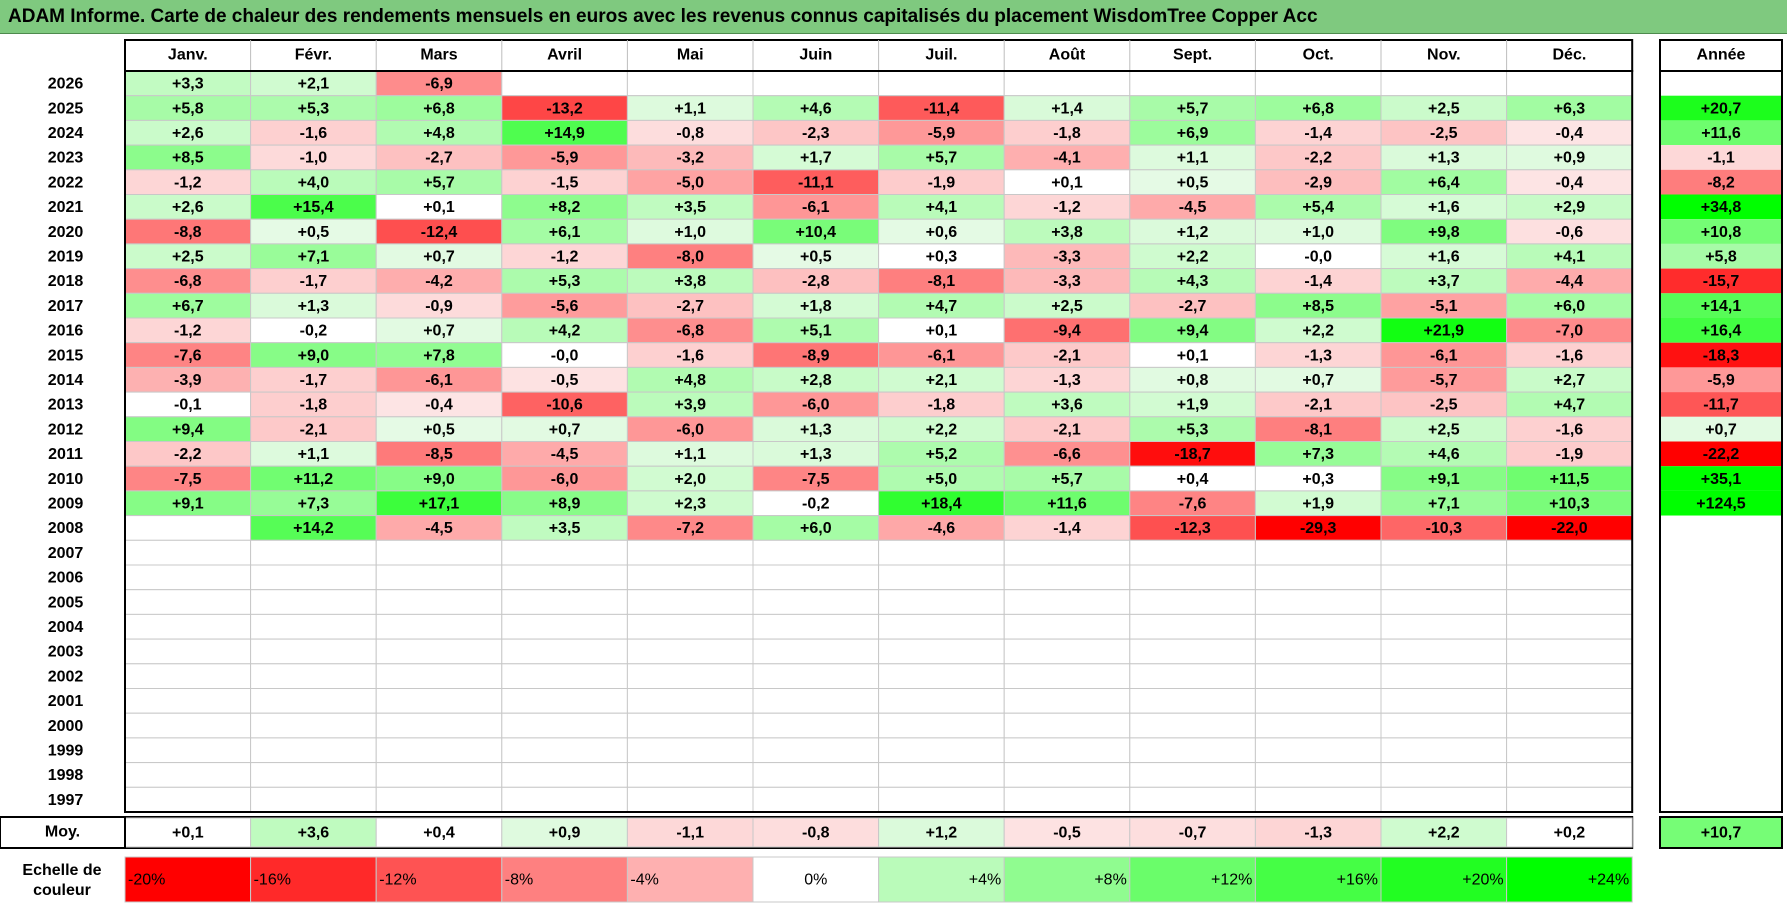 The width and height of the screenshot is (1787, 912). I want to click on annual-value: +14,1, so click(1721, 306).